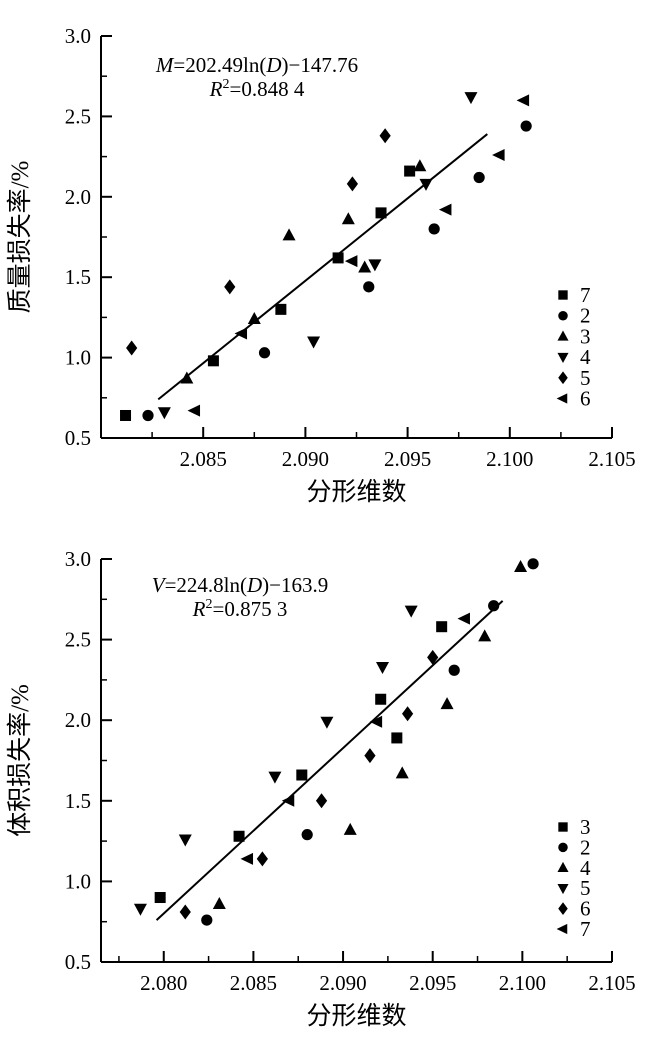 The image size is (668, 1062). What do you see at coordinates (562, 398) in the screenshot?
I see `legend-triangle-left-icon` at bounding box center [562, 398].